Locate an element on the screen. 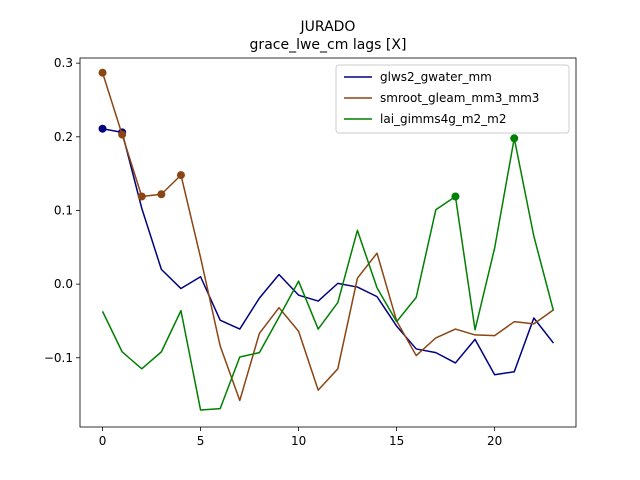 This screenshot has width=640, height=480. x-tick-label: 5 is located at coordinates (201, 441).